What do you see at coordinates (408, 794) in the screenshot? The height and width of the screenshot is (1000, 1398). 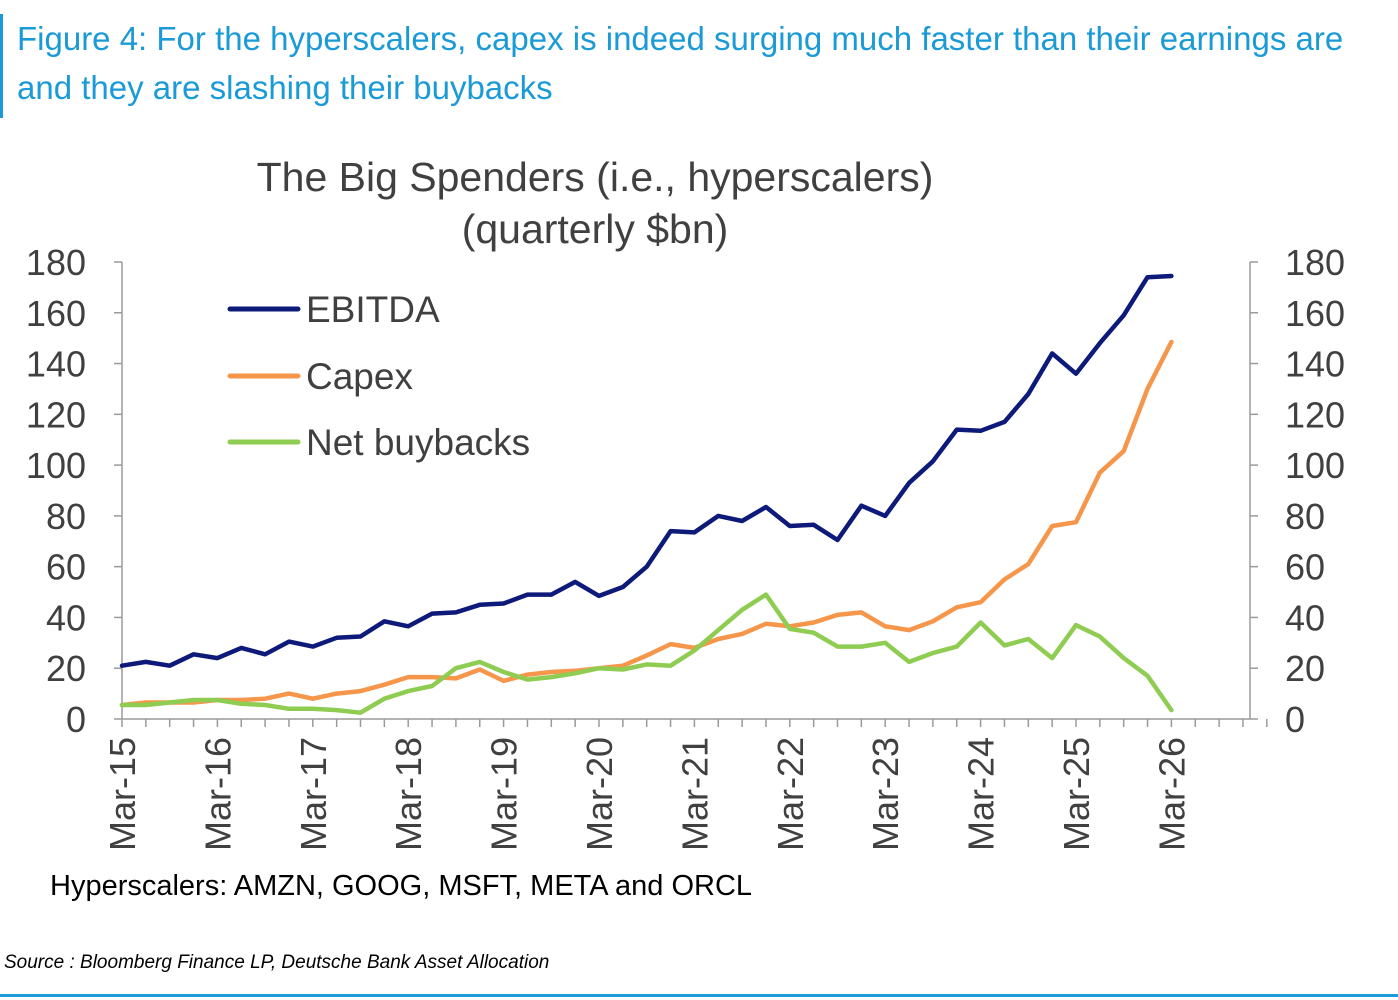 I see `x-tick-label: Mar-18` at bounding box center [408, 794].